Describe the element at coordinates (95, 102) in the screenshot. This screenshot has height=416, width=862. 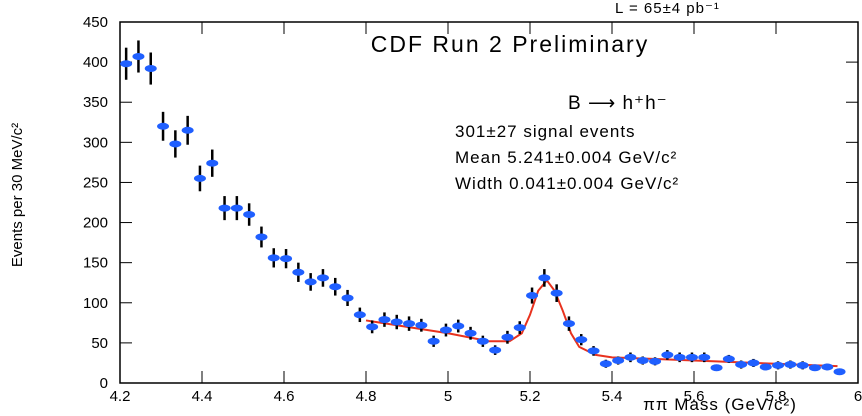
I see `y-tick-label: 350` at that location.